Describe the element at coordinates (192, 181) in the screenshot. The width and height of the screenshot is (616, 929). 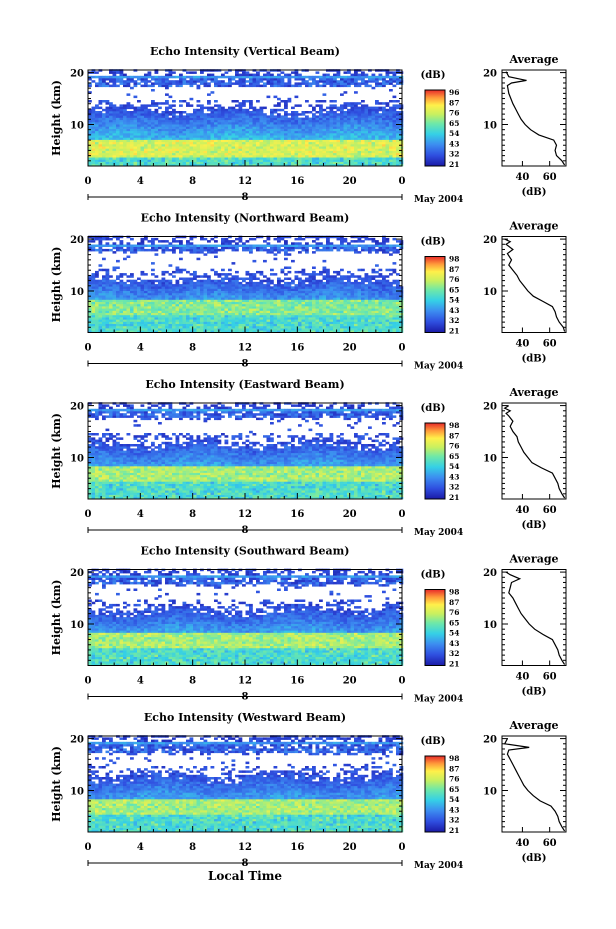
I see `x-tick-label: 8` at that location.